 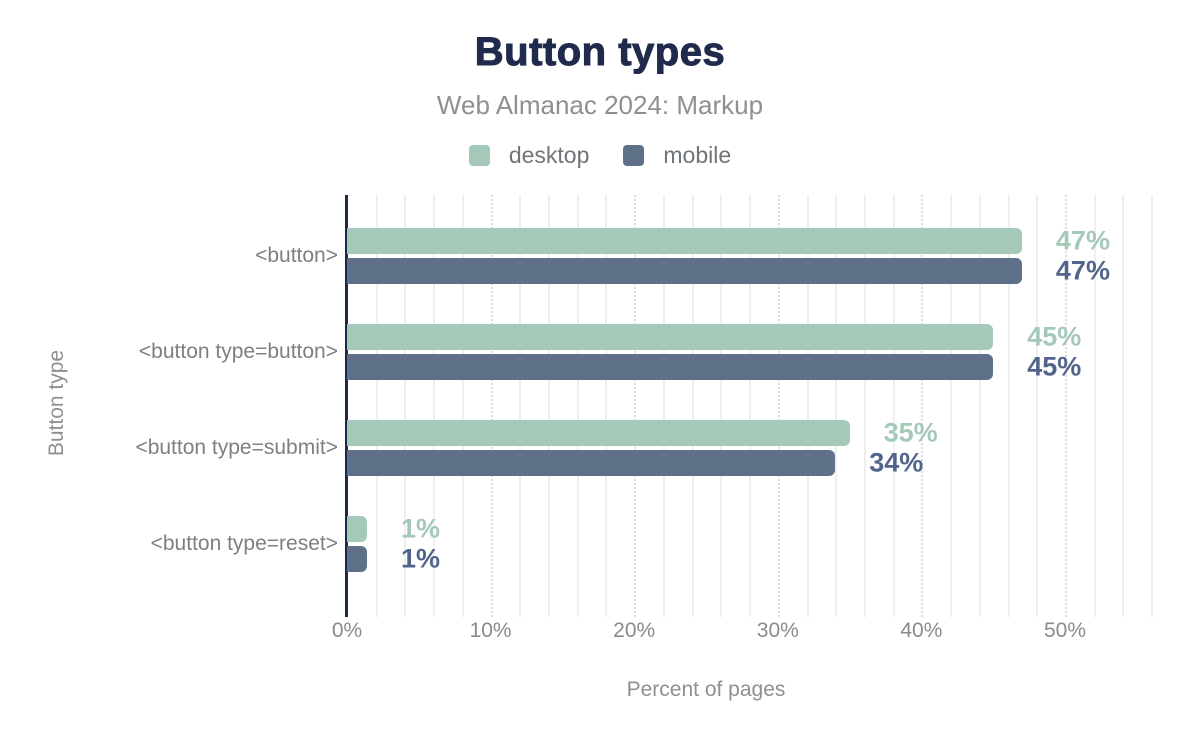 I want to click on value-label-desktop: 47%, so click(x=1082, y=240).